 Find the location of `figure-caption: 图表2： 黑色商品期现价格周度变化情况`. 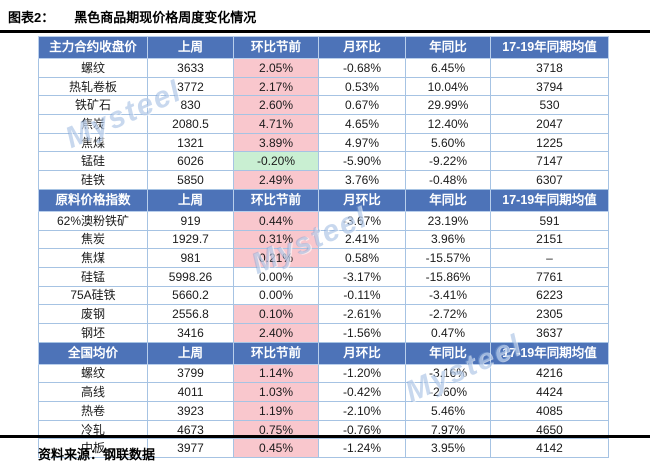

figure-caption: 图表2： 黑色商品期现价格周度变化情况 is located at coordinates (132, 16).